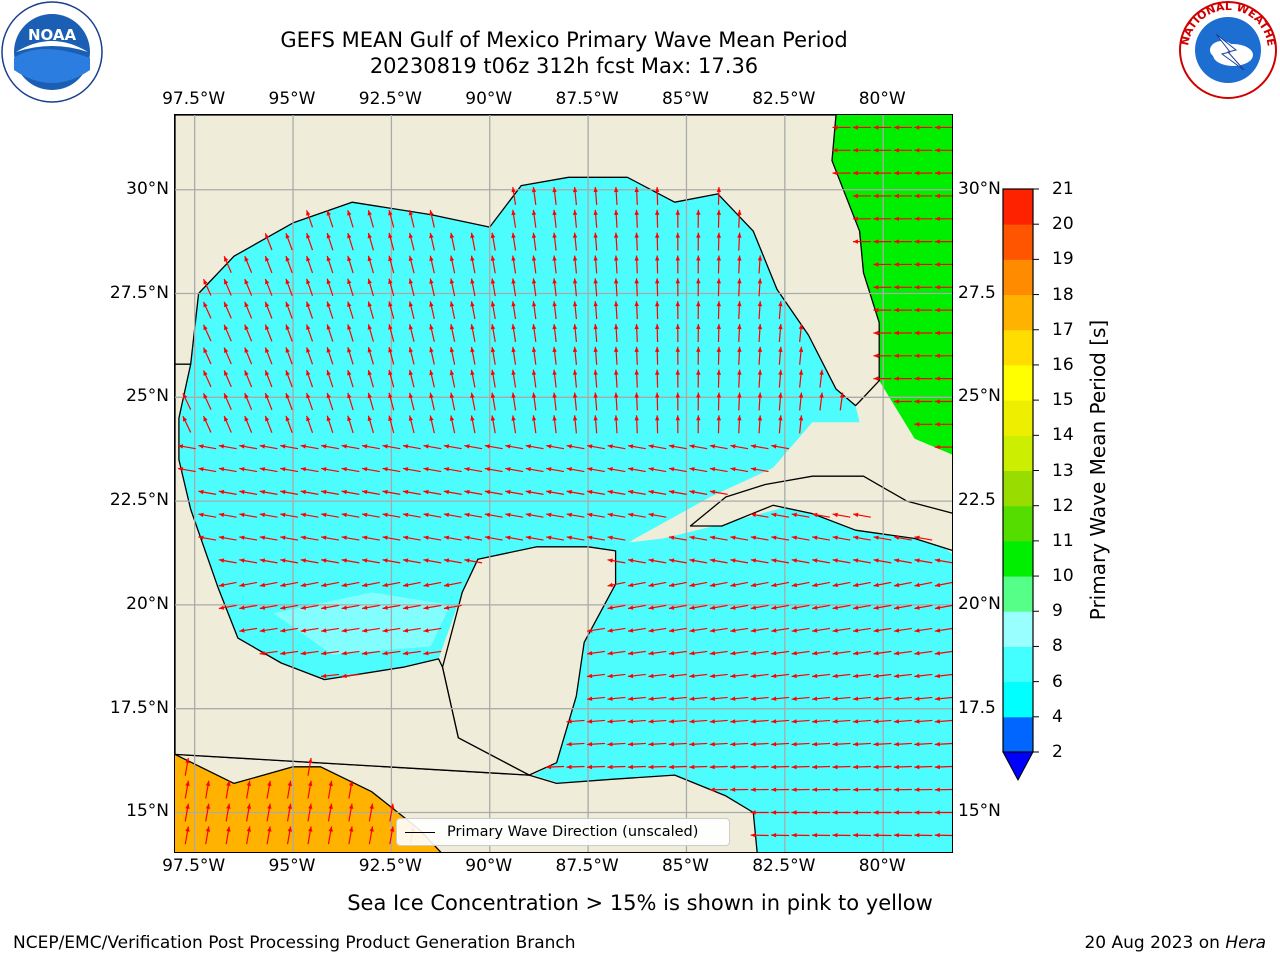 The height and width of the screenshot is (960, 1280). Describe the element at coordinates (147, 188) in the screenshot. I see `lat-tick-label-left: 30°N` at that location.